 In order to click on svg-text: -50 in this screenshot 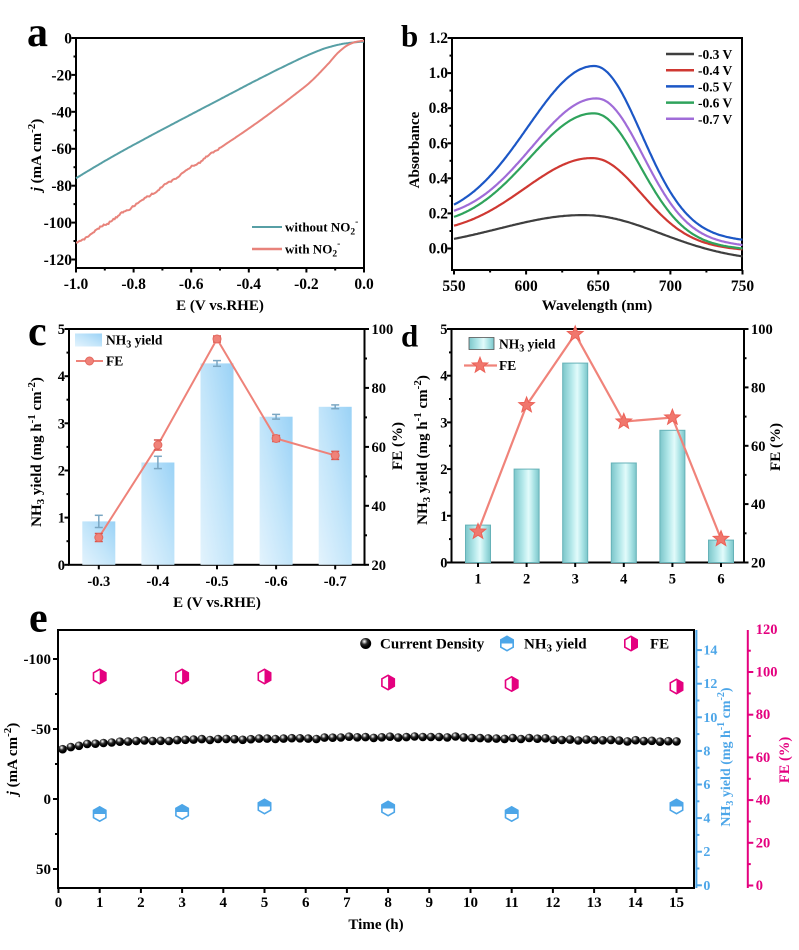, I will do `click(41, 730)`.